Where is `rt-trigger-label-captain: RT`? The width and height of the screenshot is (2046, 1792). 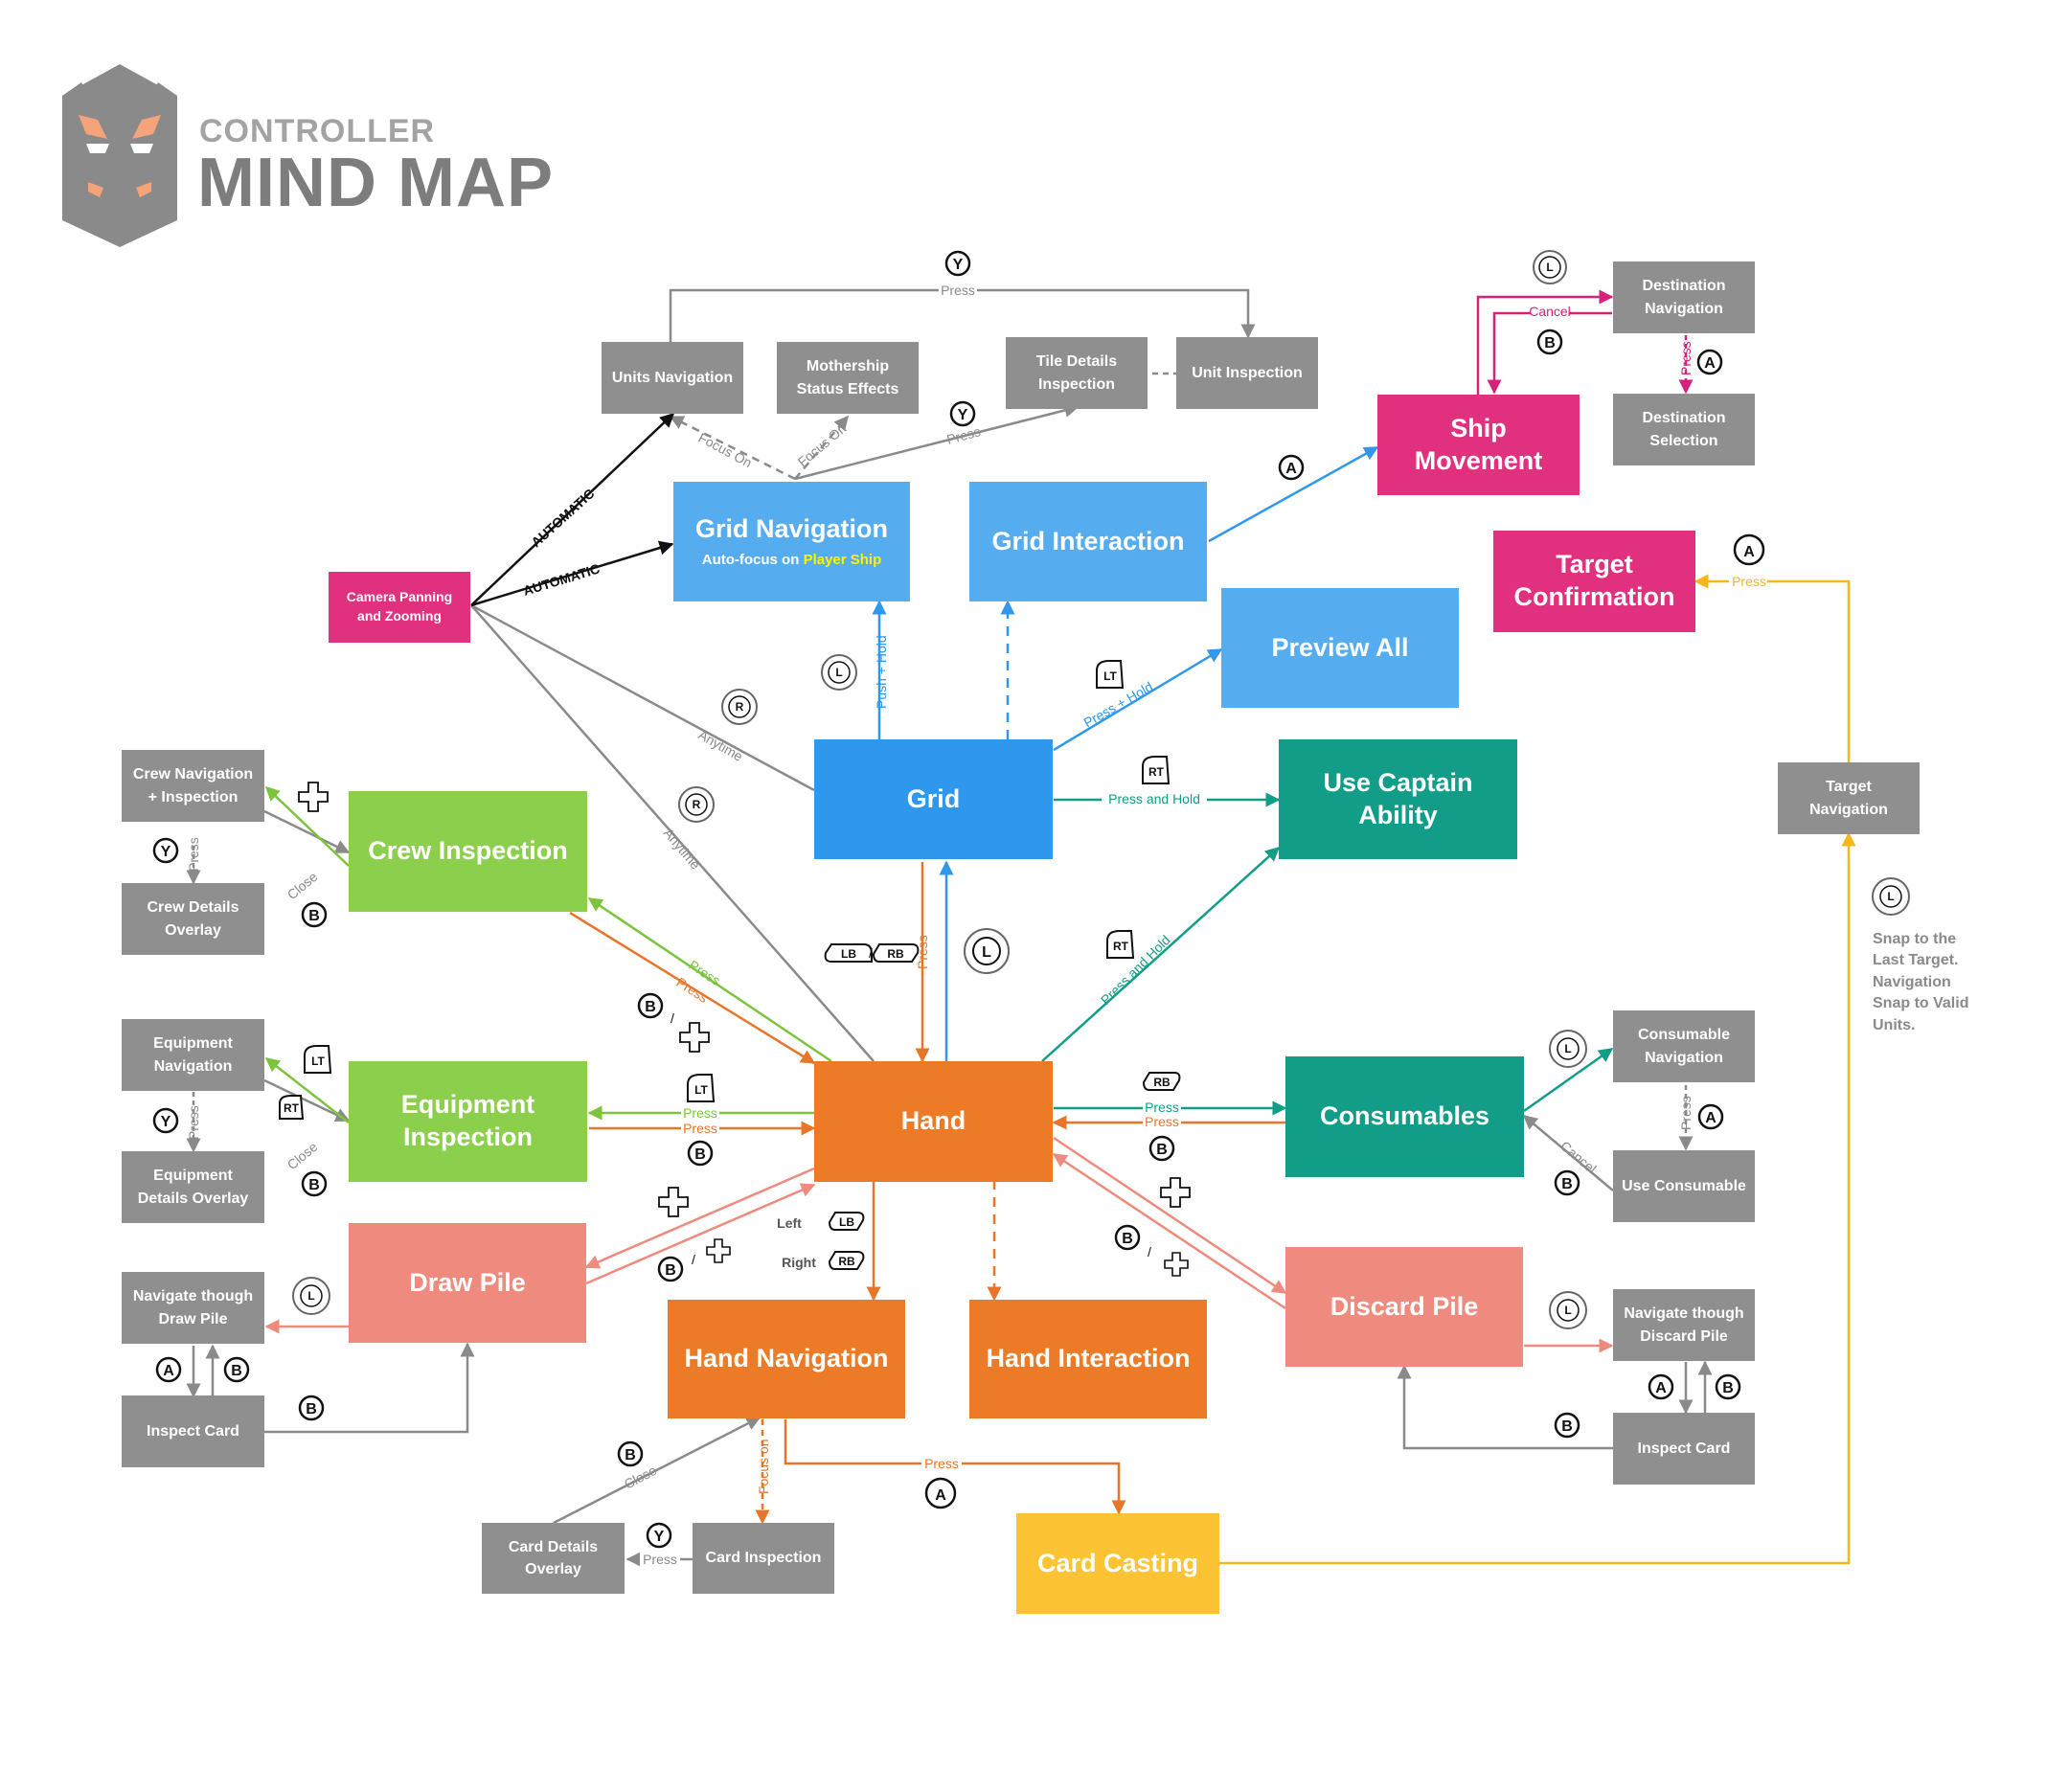 rt-trigger-label-captain: RT is located at coordinates (1156, 772).